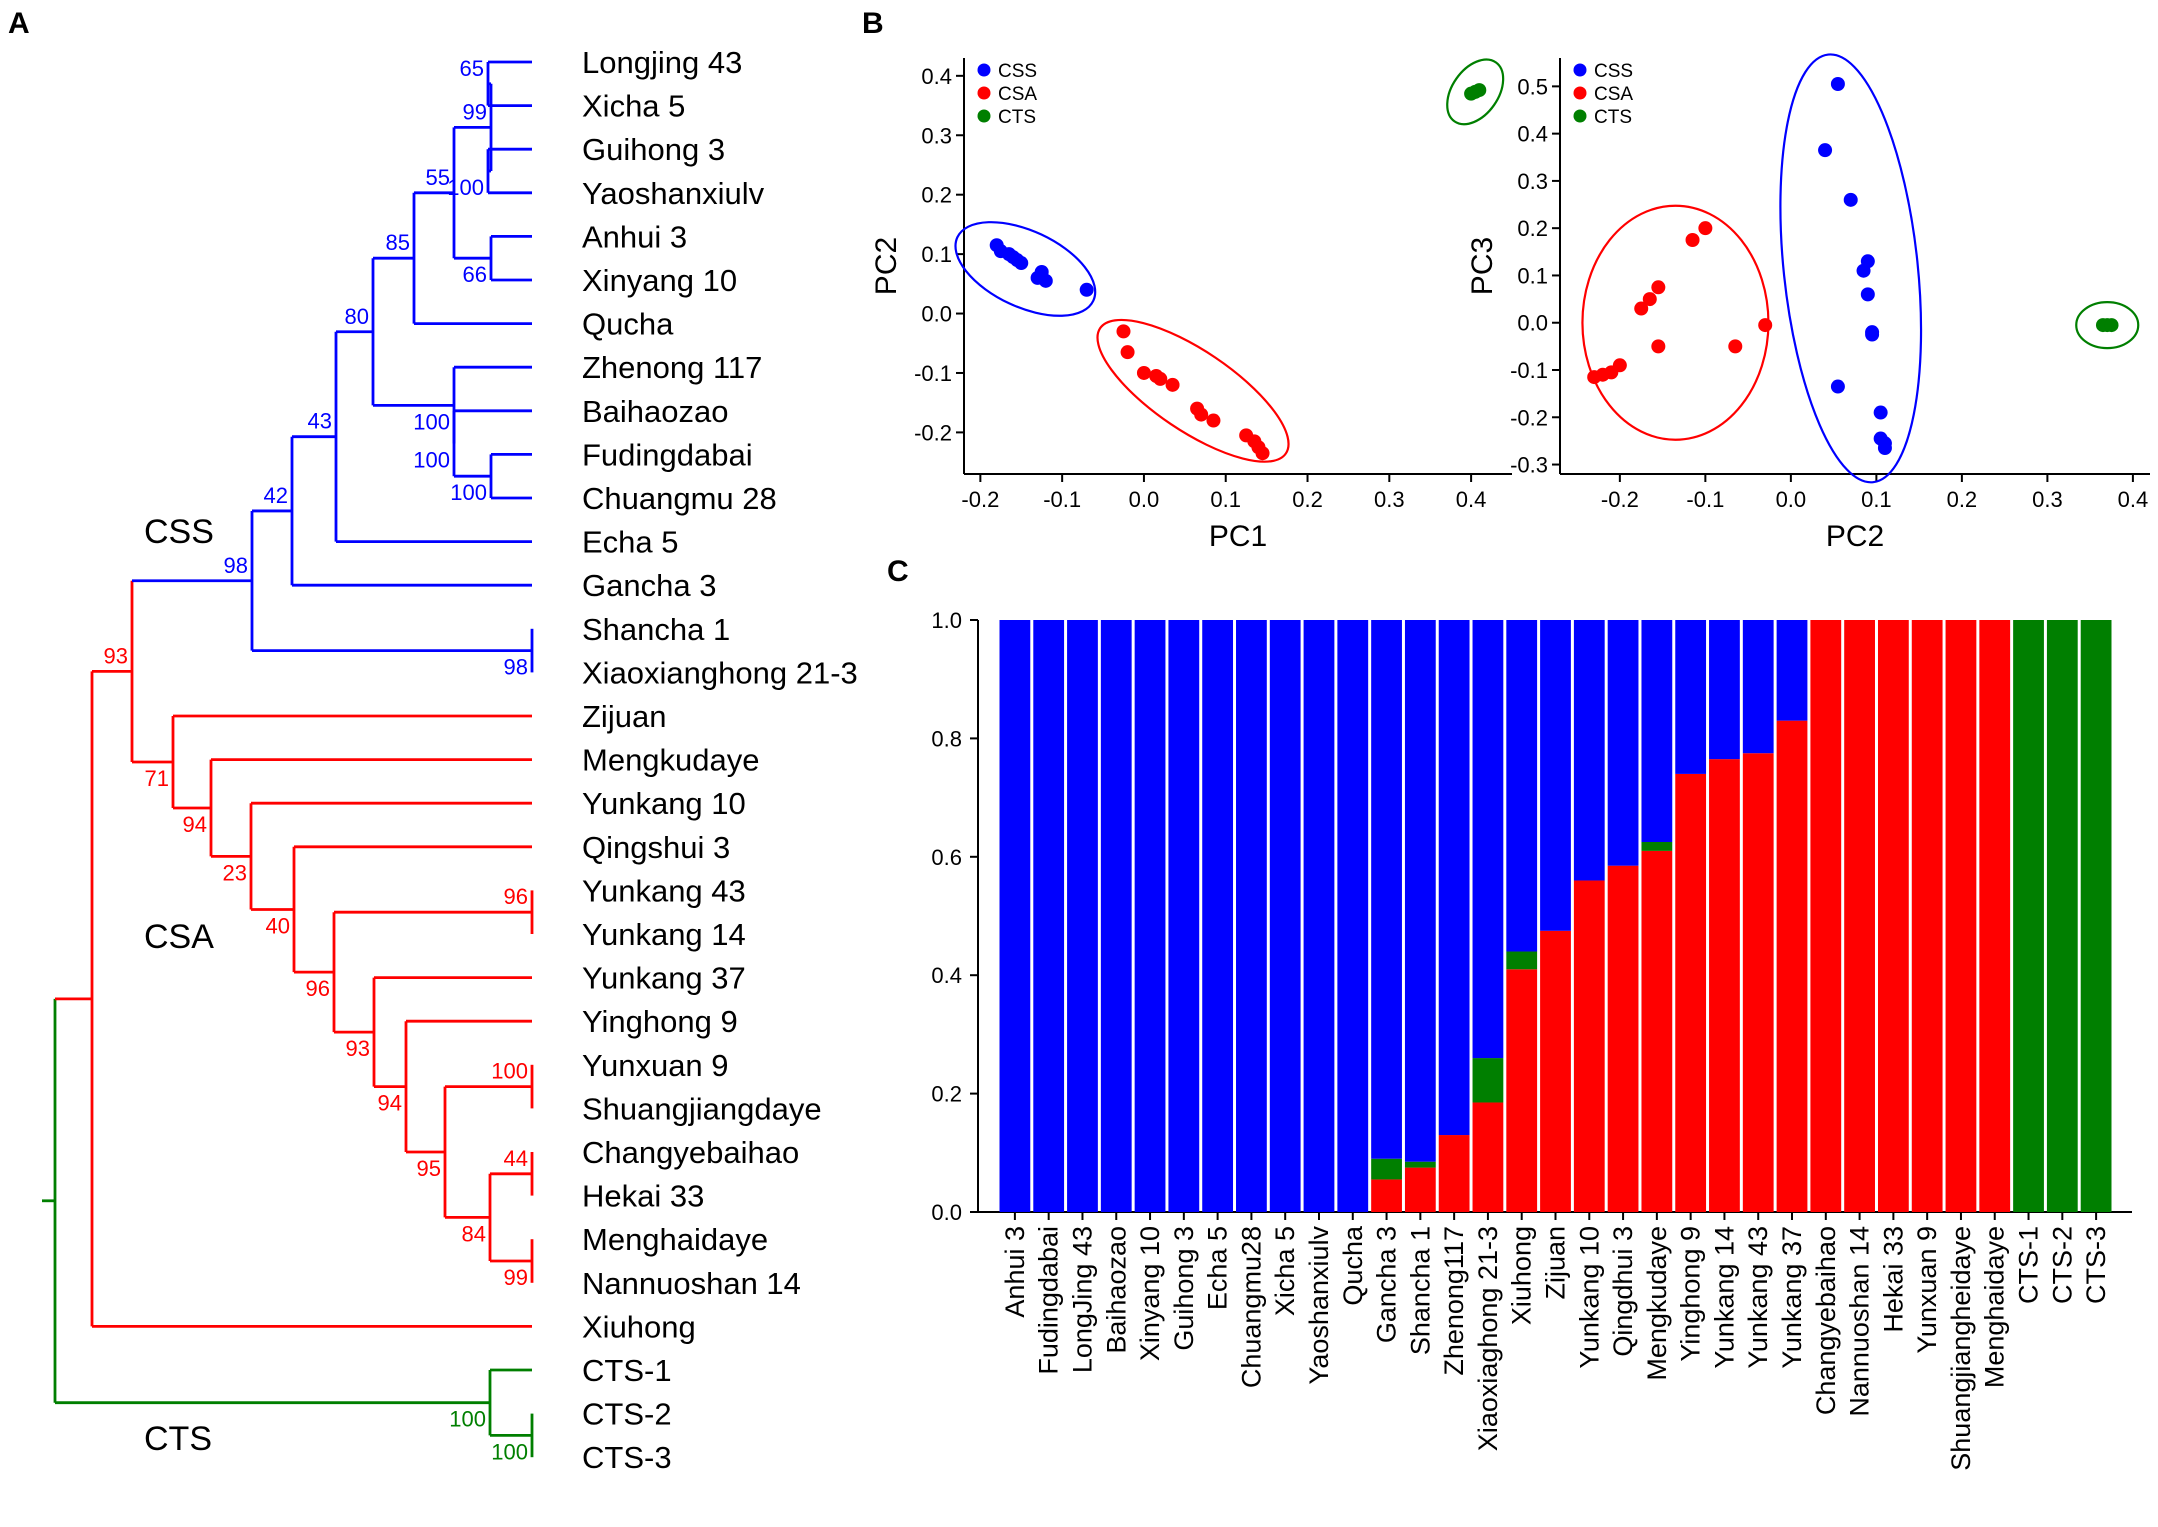  I want to click on x-tick-label: 0.0, so click(1791, 499).